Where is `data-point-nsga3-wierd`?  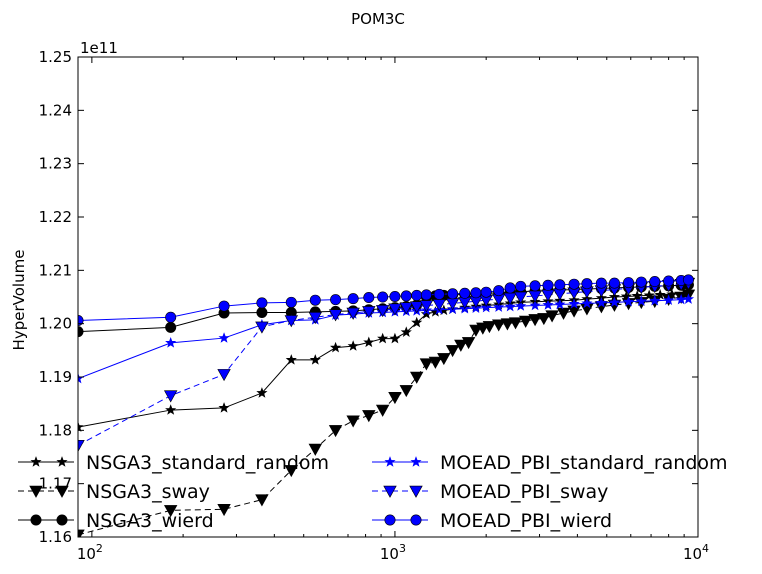 data-point-nsga3-wierd is located at coordinates (171, 327).